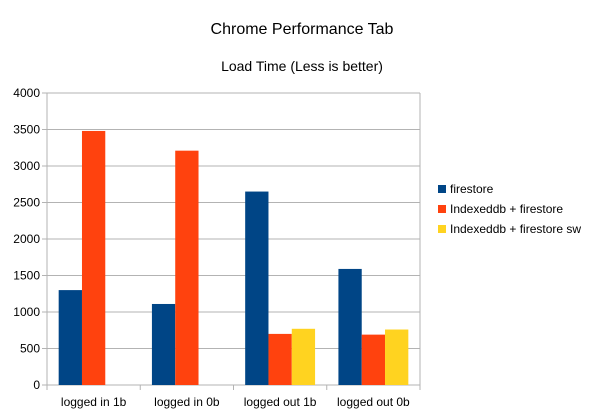 This screenshot has width=605, height=418. What do you see at coordinates (373, 402) in the screenshot?
I see `x-category-label: logged out 0b` at bounding box center [373, 402].